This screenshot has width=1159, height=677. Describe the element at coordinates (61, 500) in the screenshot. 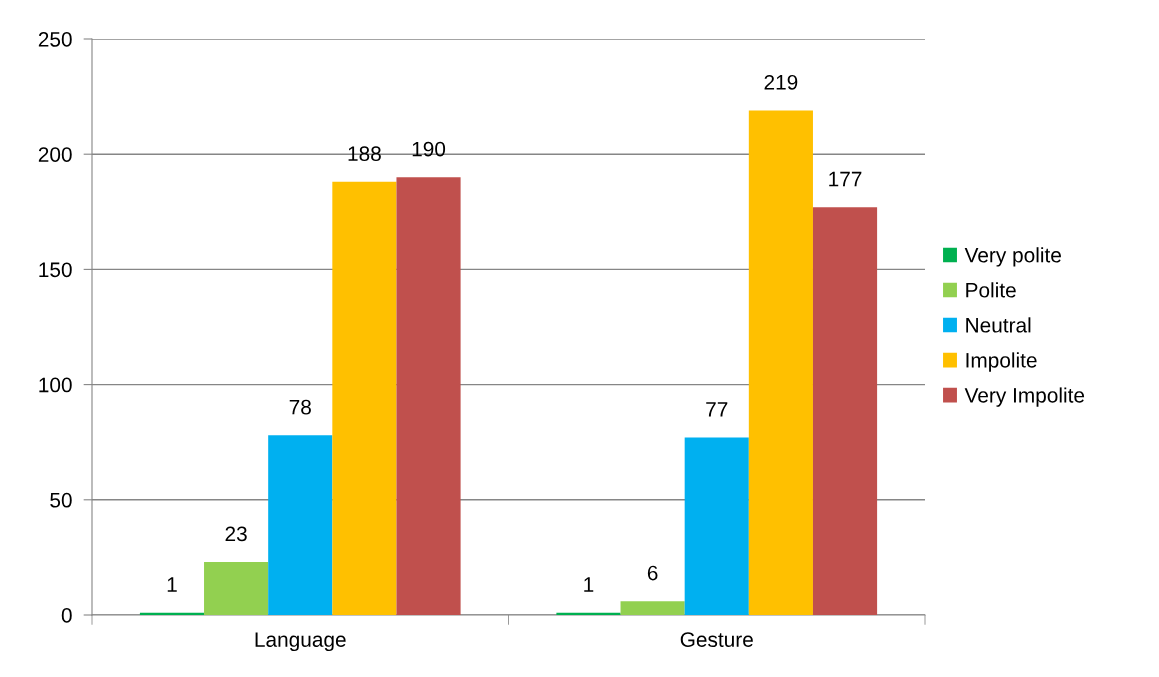

I see `y-tick-label: 50` at that location.